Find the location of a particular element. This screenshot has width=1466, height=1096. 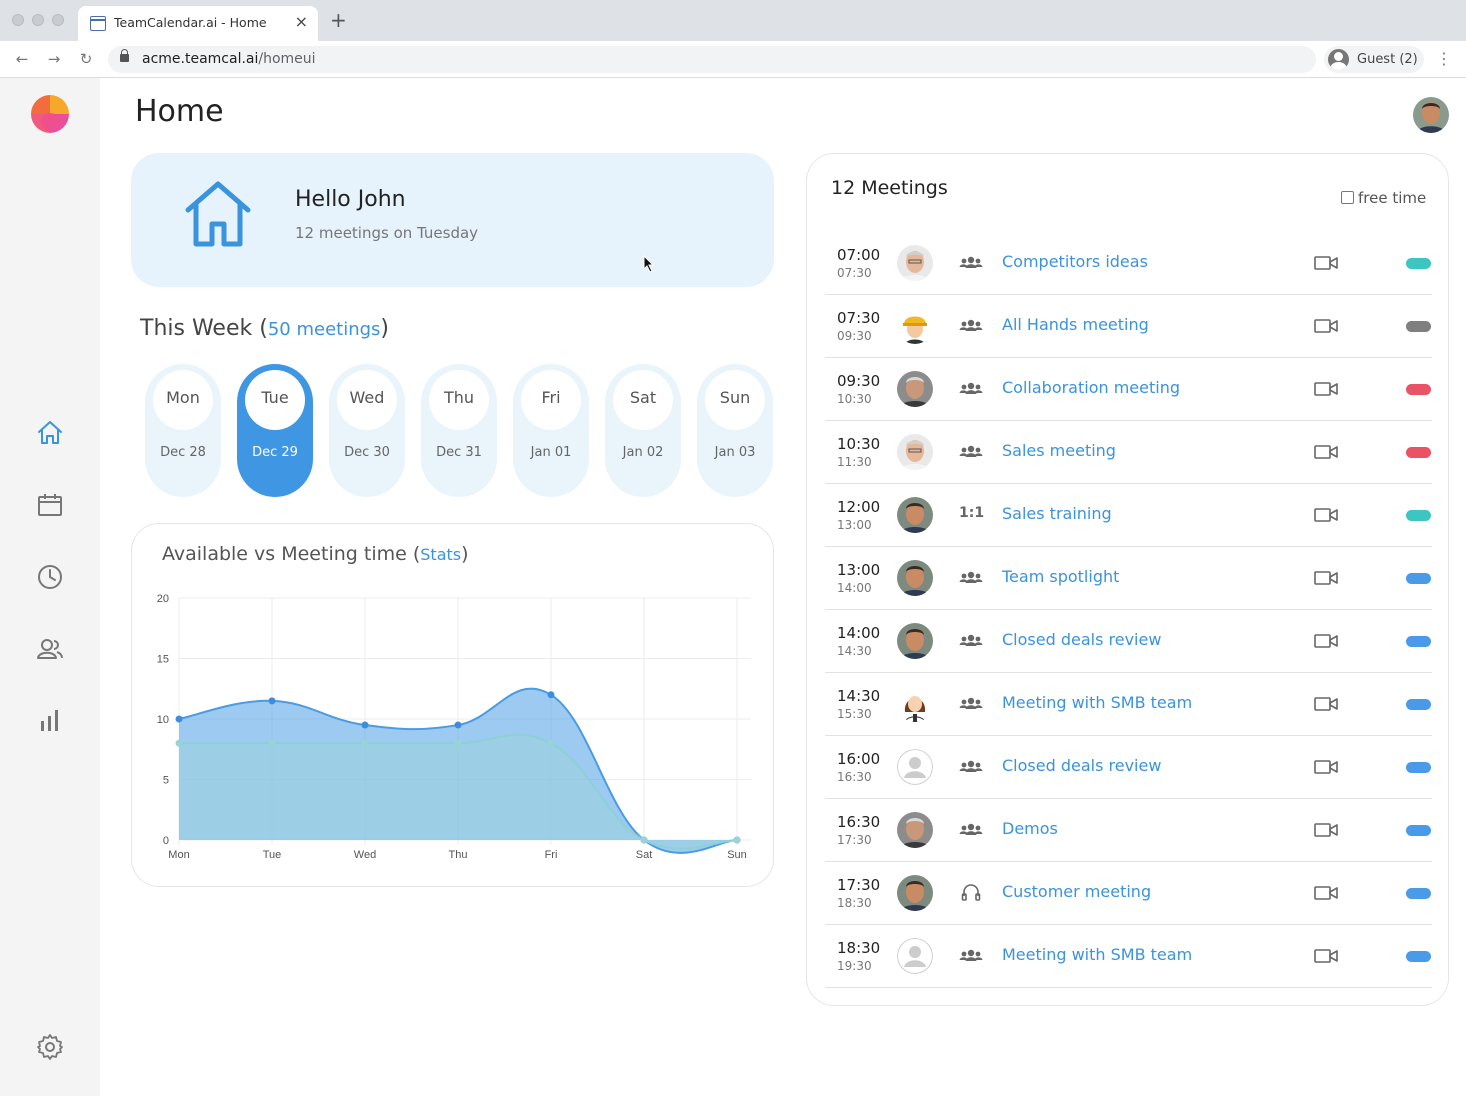

window-minimize-dot is located at coordinates (38, 20).